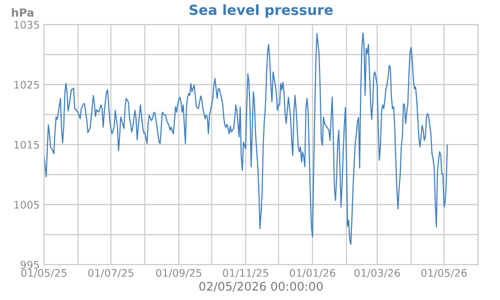 Image resolution: width=500 pixels, height=300 pixels. I want to click on x-tick-label: 01/09/25, so click(179, 273).